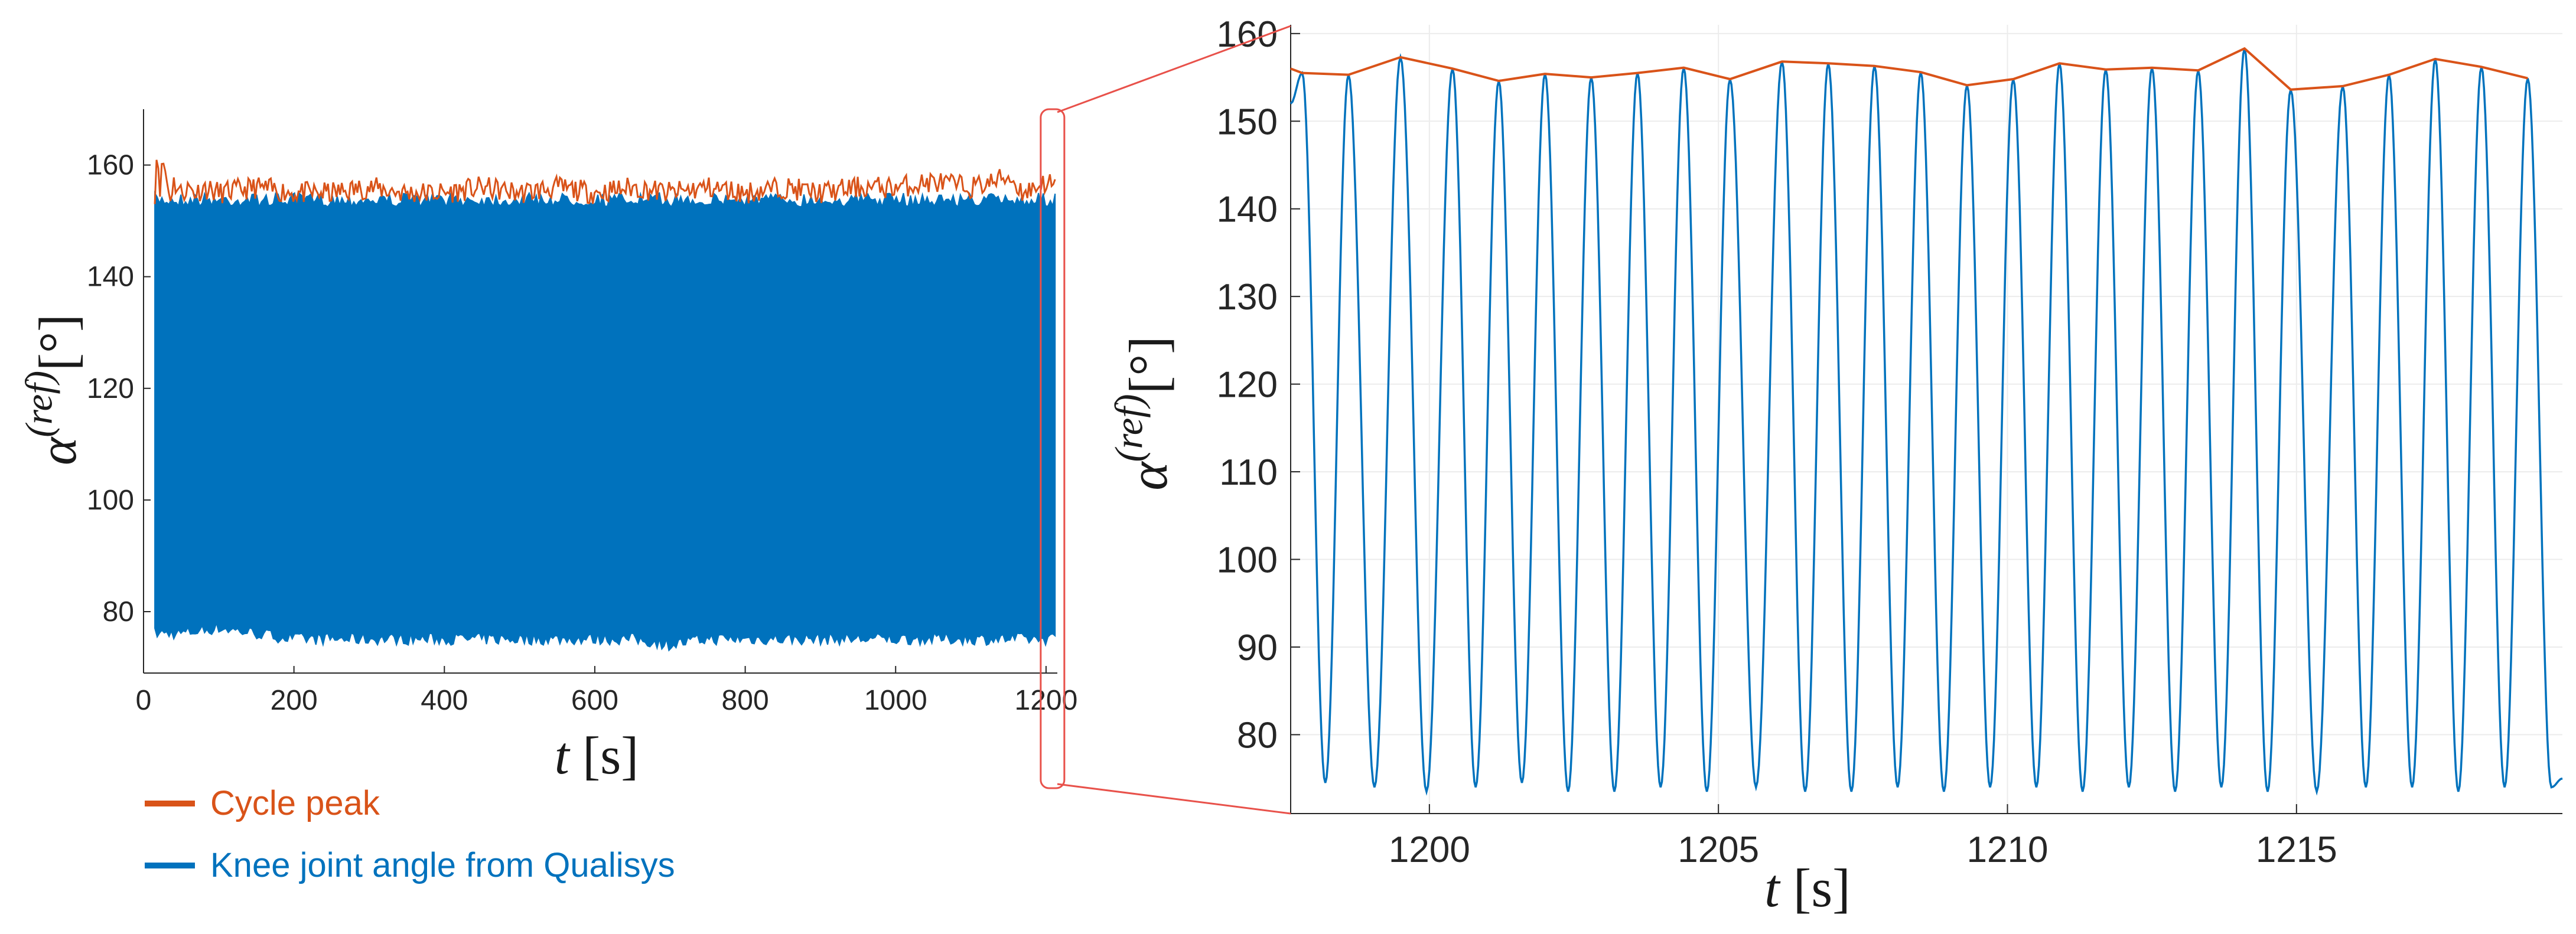 Image resolution: width=2576 pixels, height=934 pixels. Describe the element at coordinates (444, 700) in the screenshot. I see `x-tick-label: 400` at that location.